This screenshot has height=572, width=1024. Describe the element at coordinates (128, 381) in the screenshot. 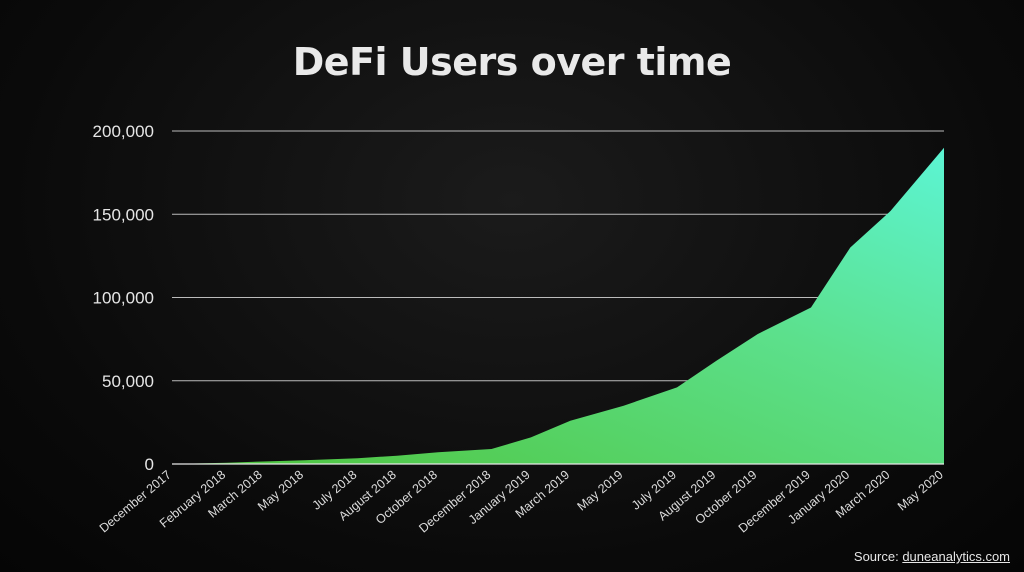

I see `y-tick-label: 50,000` at that location.